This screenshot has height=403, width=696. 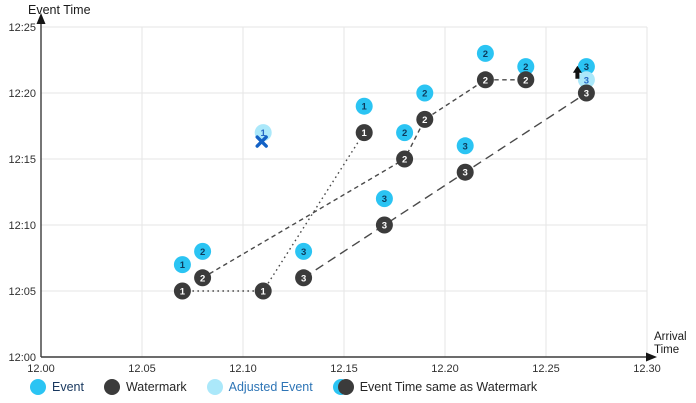 I want to click on legend-item-event-same-as-watermark: Event Time same as Watermark, so click(x=435, y=387).